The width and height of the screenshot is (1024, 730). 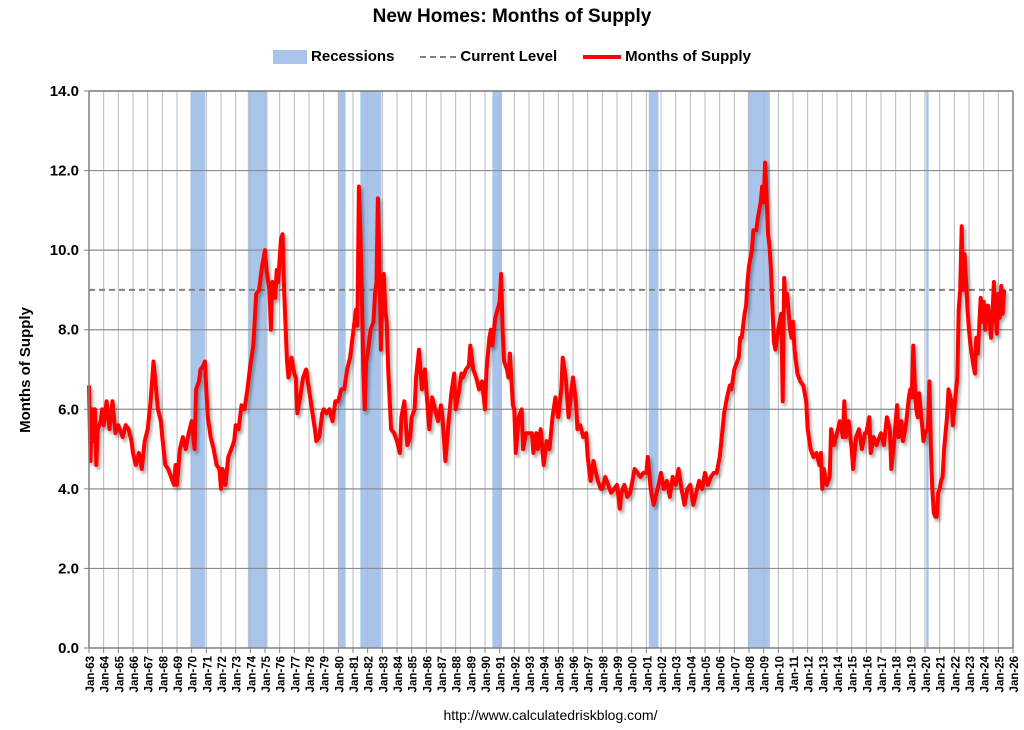 What do you see at coordinates (353, 56) in the screenshot?
I see `legend-label: Recessions` at bounding box center [353, 56].